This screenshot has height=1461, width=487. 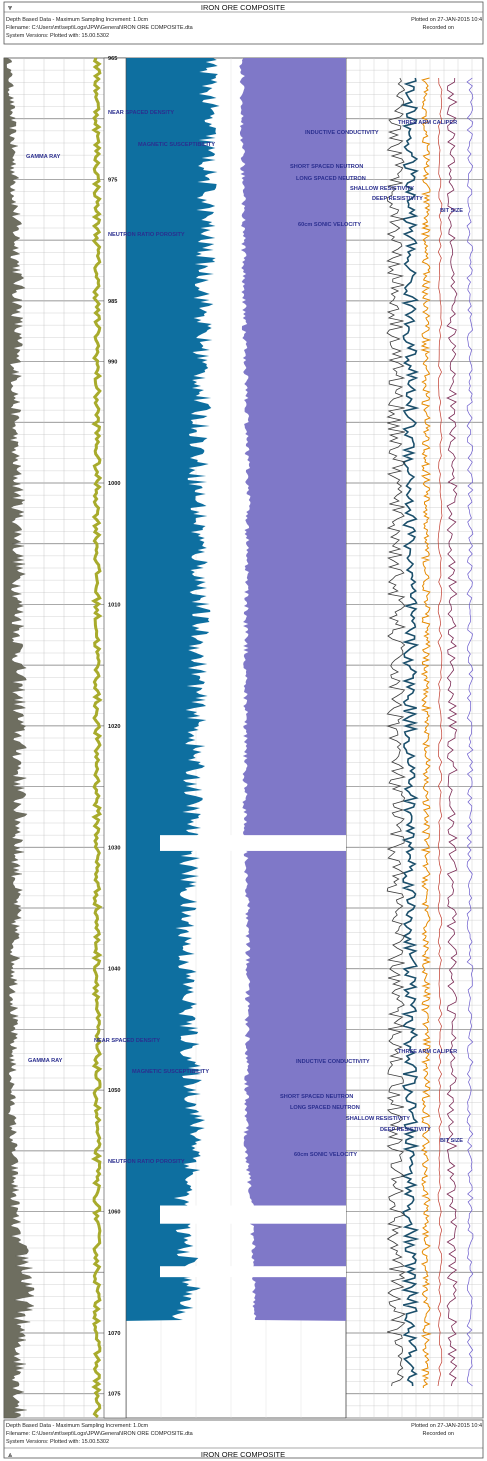 What do you see at coordinates (326, 167) in the screenshot?
I see `label-short-neutron-top: SHORT SPACED NEUTRON` at bounding box center [326, 167].